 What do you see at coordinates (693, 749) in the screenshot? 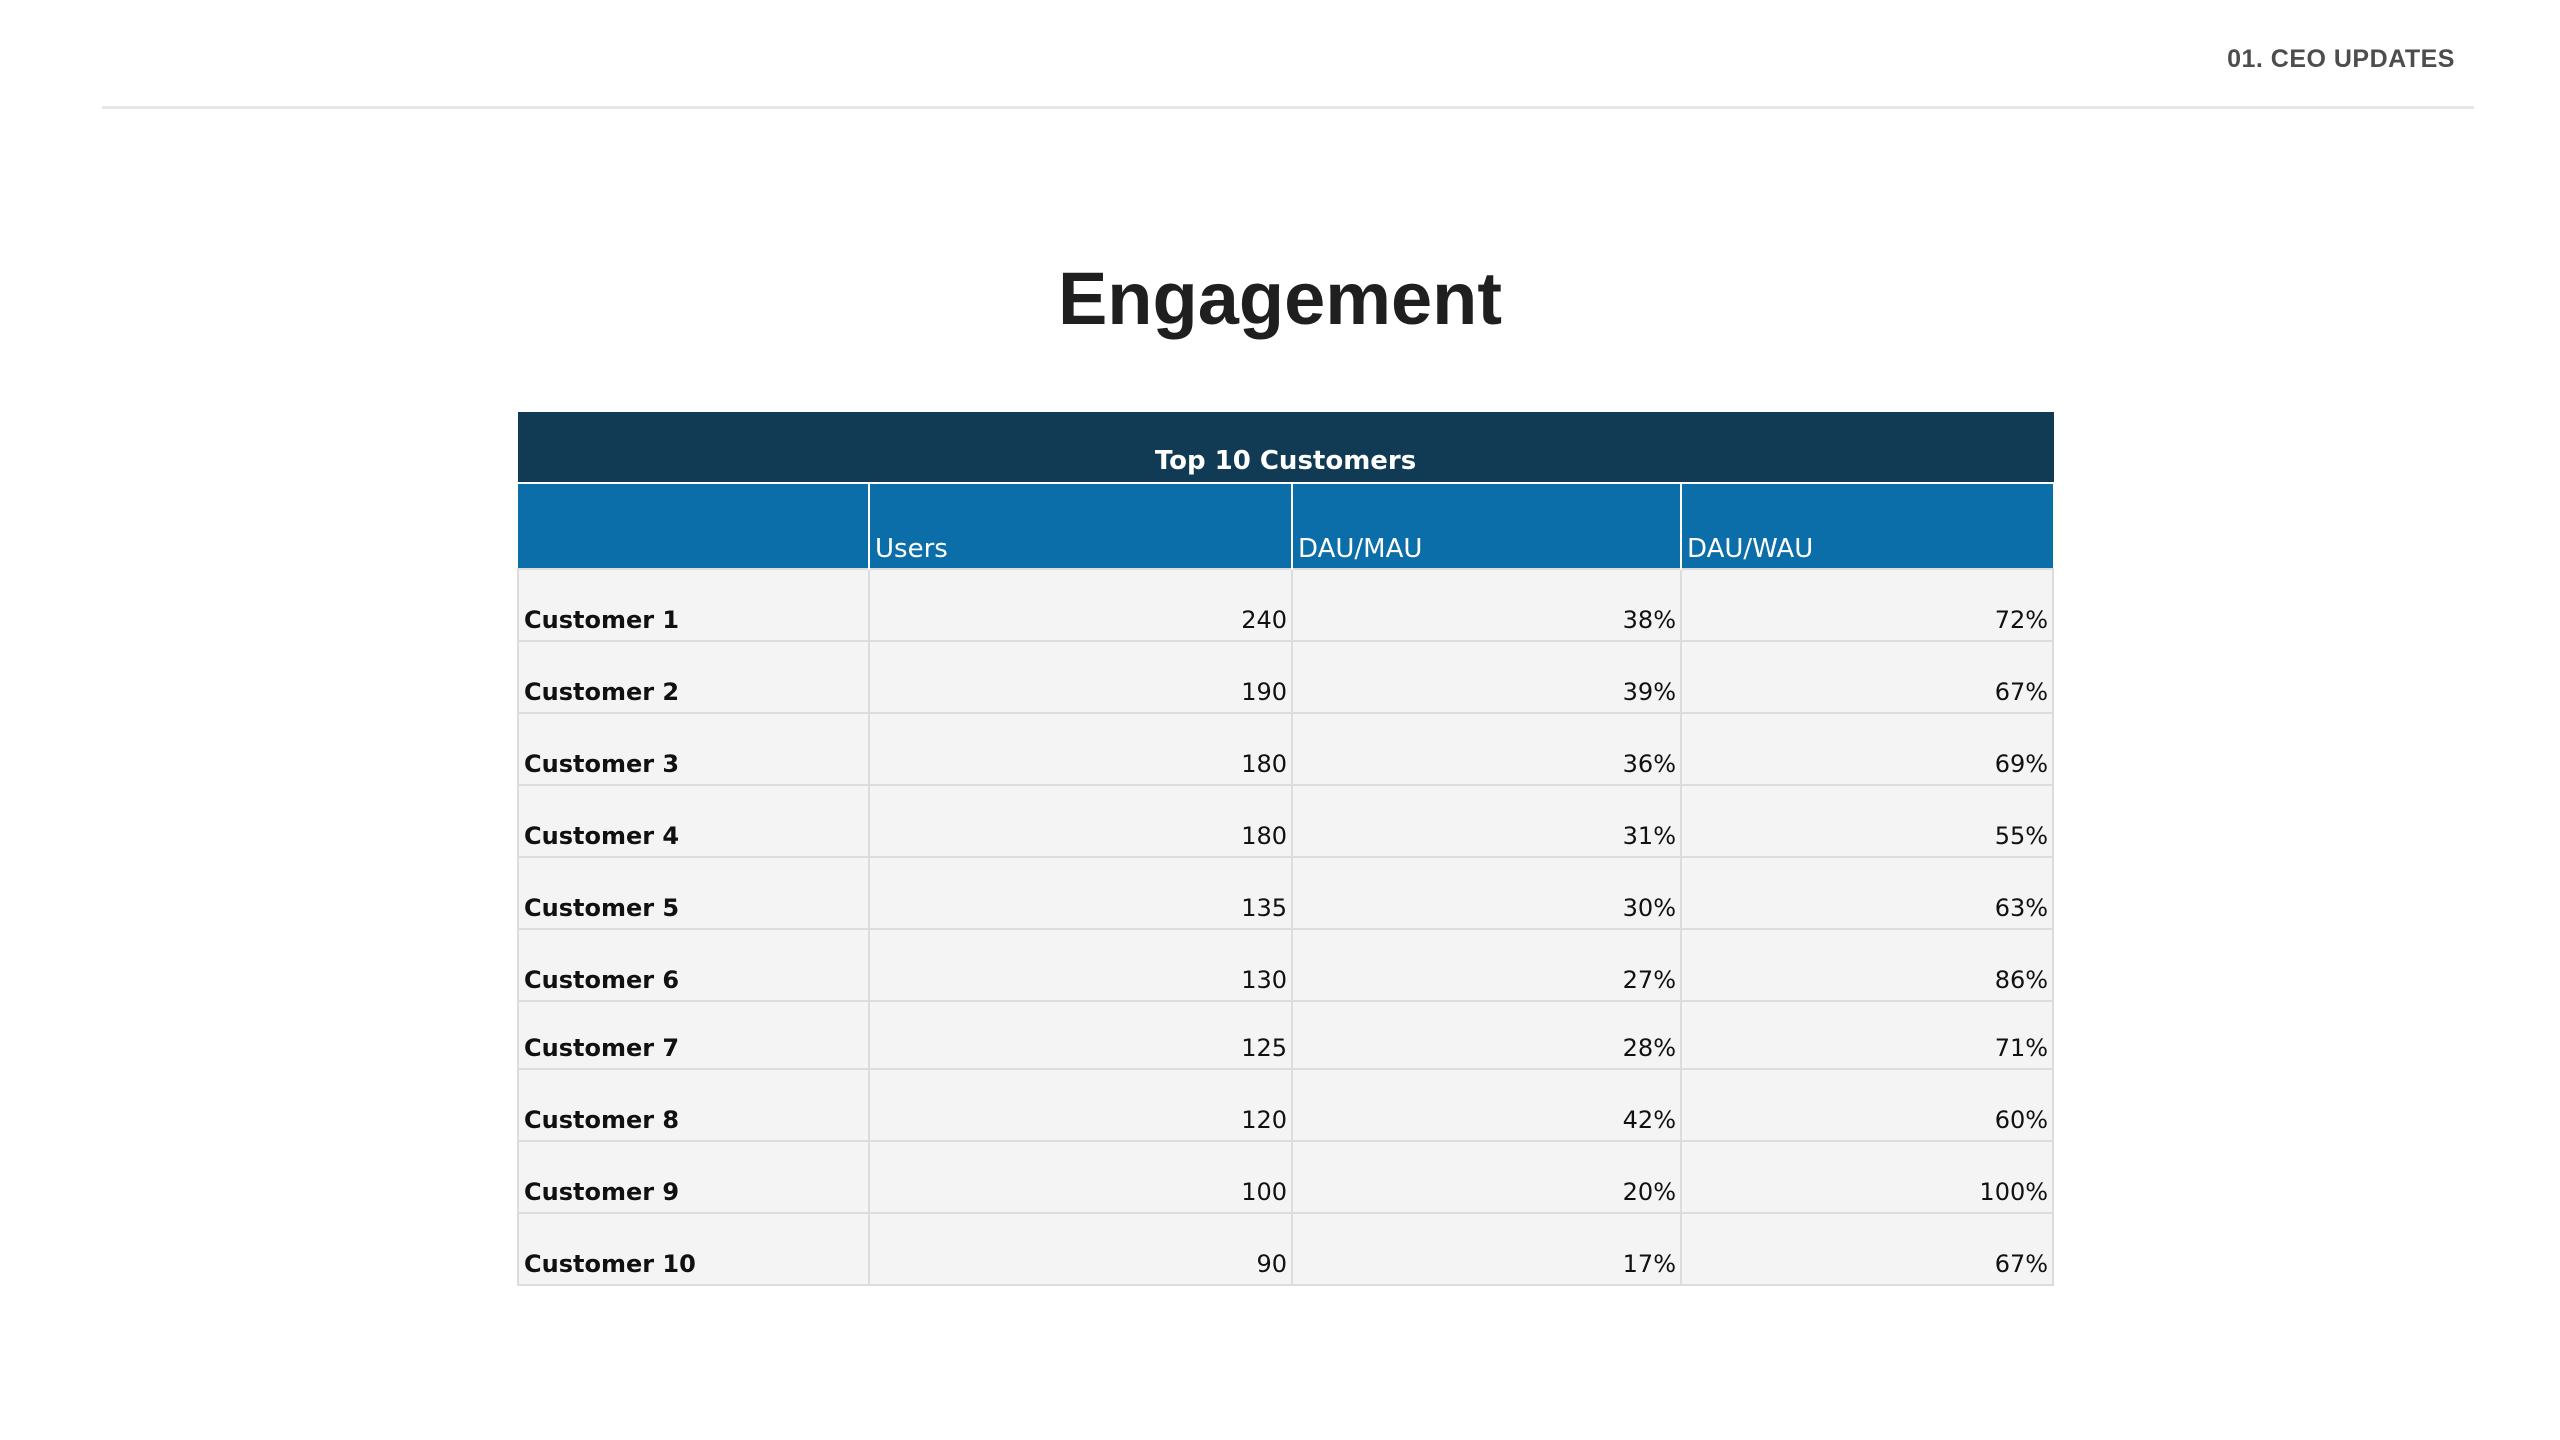
I see `customer-name: Customer 3` at bounding box center [693, 749].